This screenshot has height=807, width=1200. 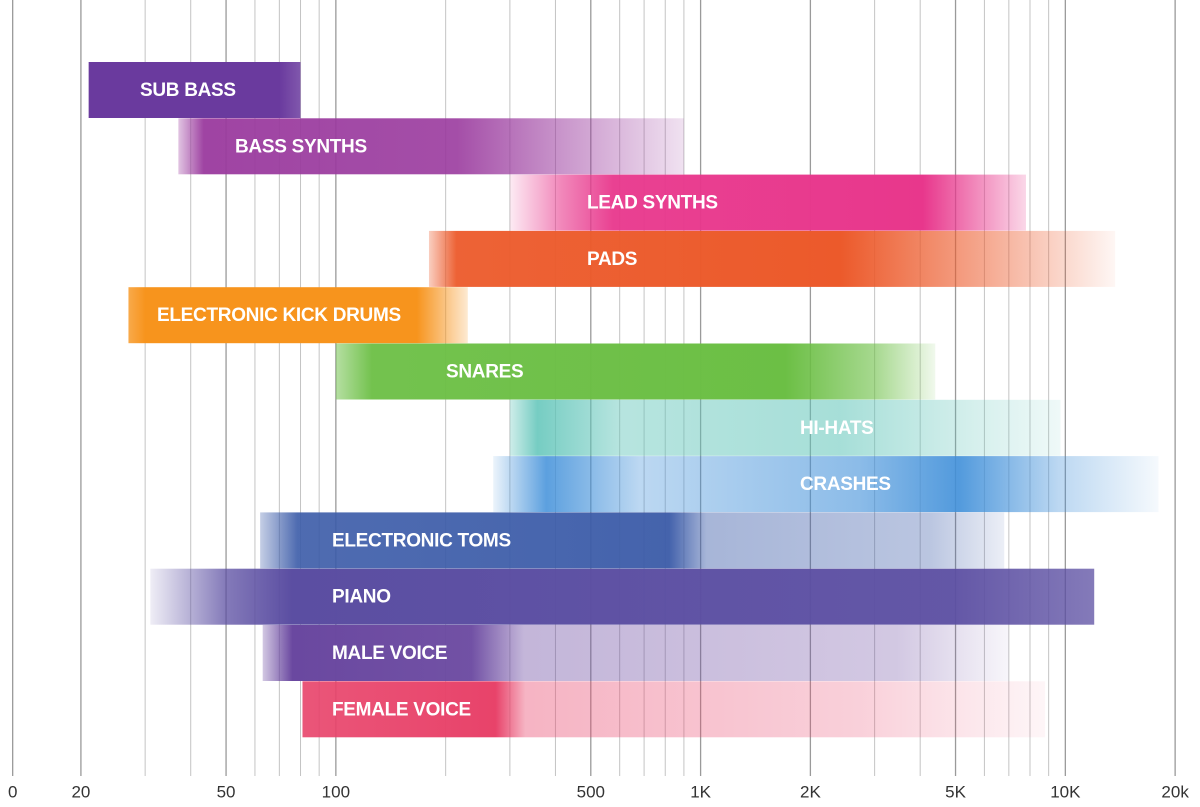 What do you see at coordinates (955, 791) in the screenshot?
I see `x-tick-label: 5K` at bounding box center [955, 791].